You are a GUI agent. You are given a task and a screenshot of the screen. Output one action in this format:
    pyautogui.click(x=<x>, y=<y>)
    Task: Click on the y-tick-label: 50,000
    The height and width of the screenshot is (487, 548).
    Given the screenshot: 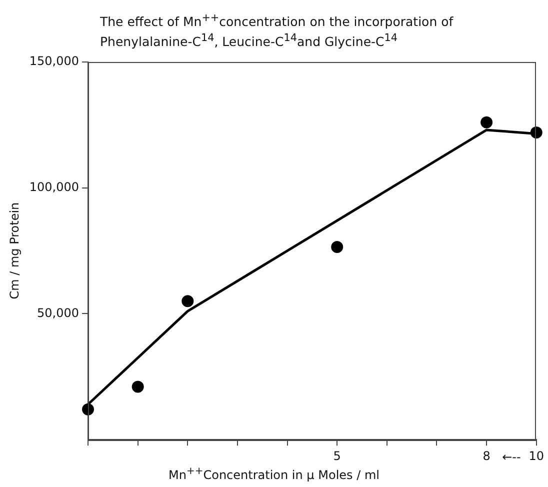 What is the action you would take?
    pyautogui.click(x=58, y=313)
    